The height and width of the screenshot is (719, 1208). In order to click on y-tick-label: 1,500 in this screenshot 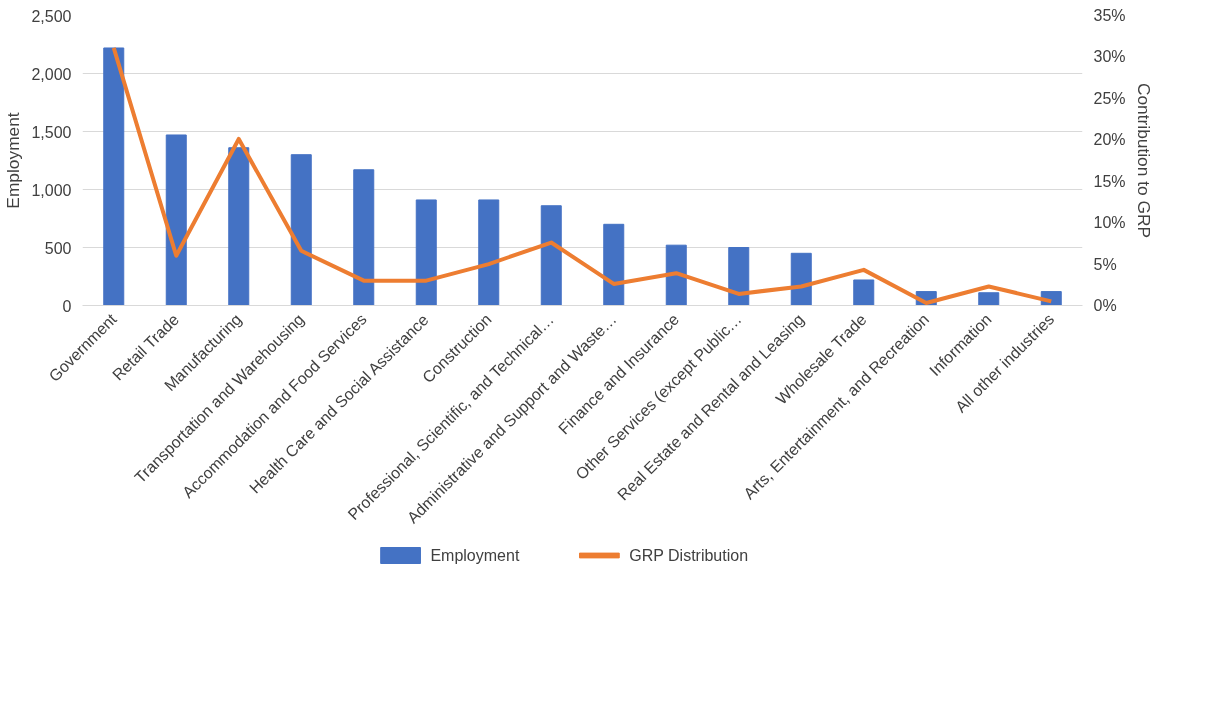, I will do `click(51, 132)`.